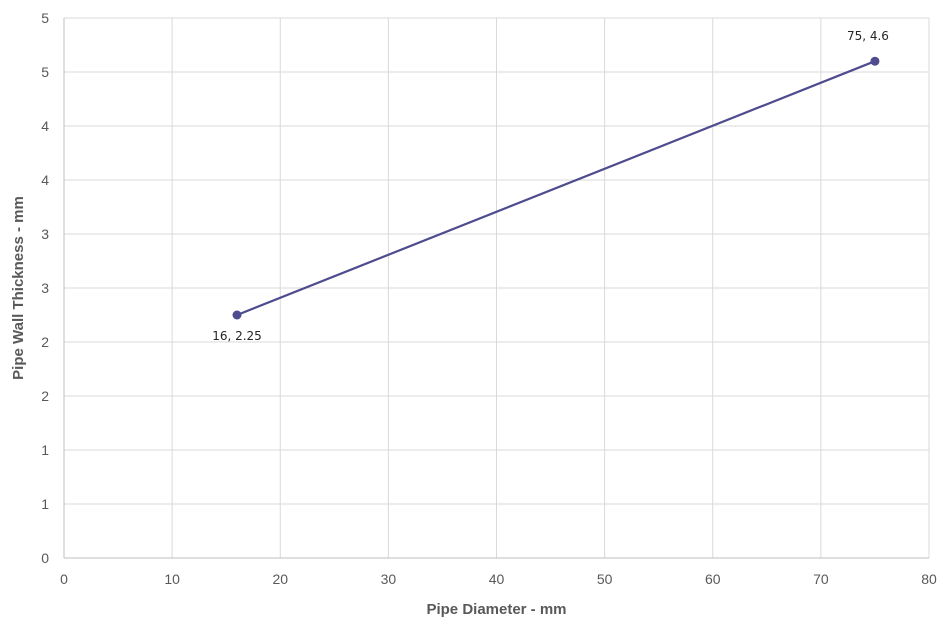 The height and width of the screenshot is (625, 947). What do you see at coordinates (237, 336) in the screenshot?
I see `data-label: 16, 2.25` at bounding box center [237, 336].